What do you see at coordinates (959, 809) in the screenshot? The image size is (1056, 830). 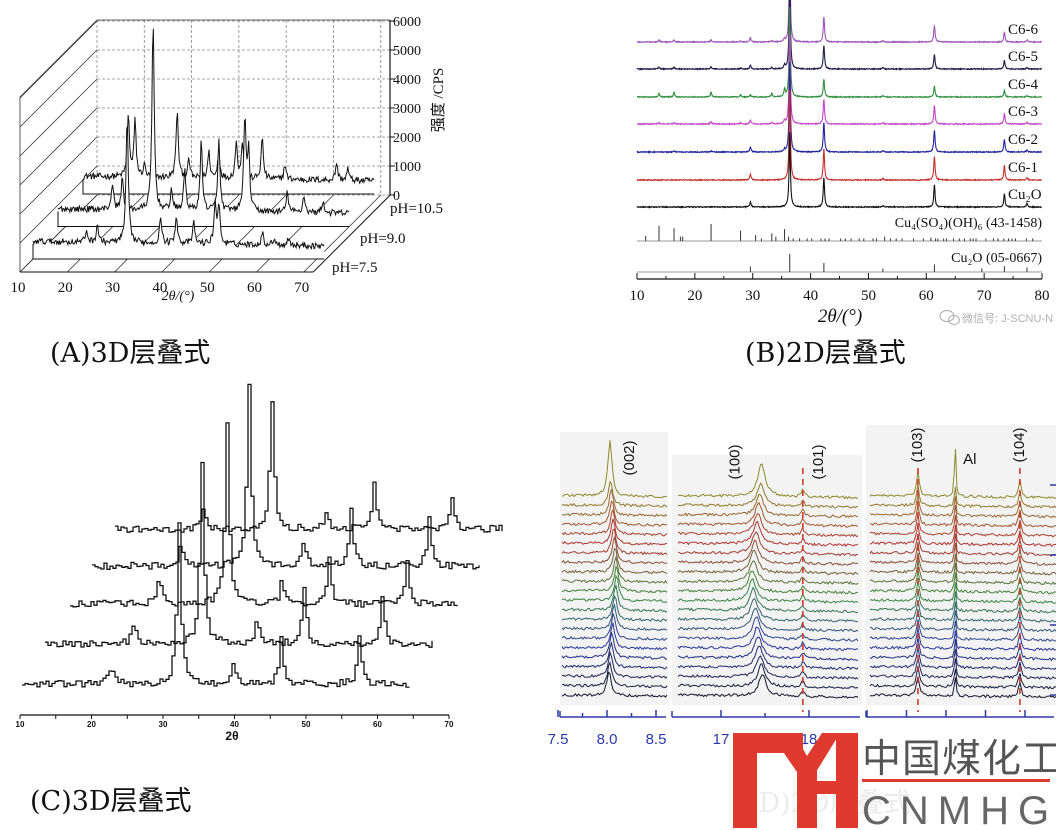 I see `logo-english-text: CNMHG` at bounding box center [959, 809].